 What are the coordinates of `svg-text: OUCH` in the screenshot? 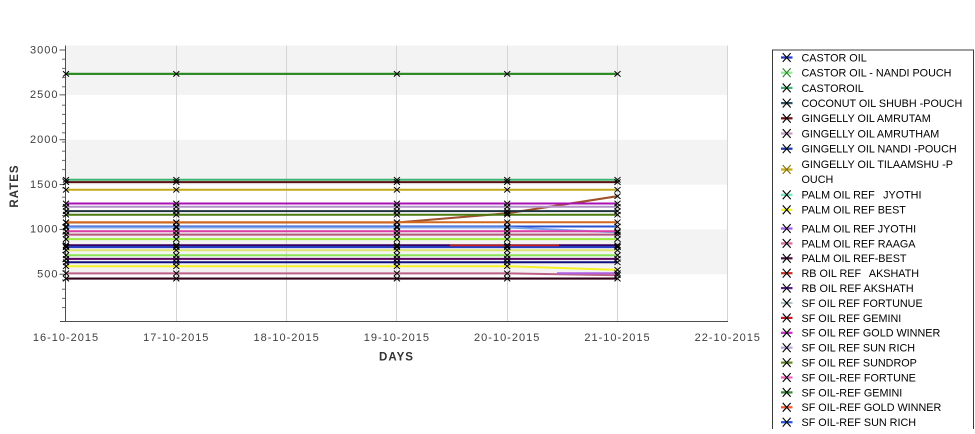 It's located at (818, 180).